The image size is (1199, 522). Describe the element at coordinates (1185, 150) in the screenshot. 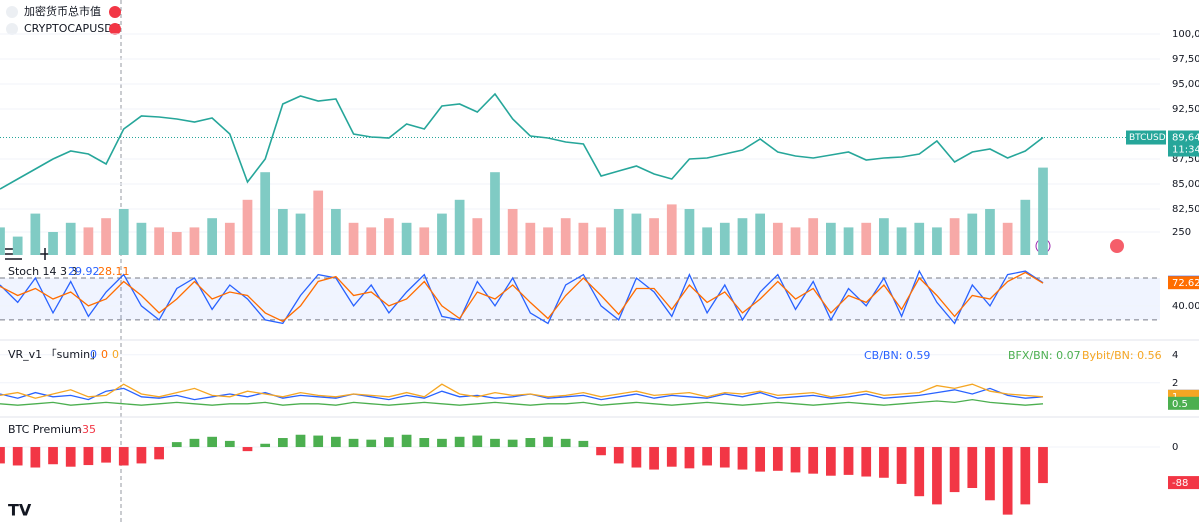

I see `countdown: 11:34` at that location.